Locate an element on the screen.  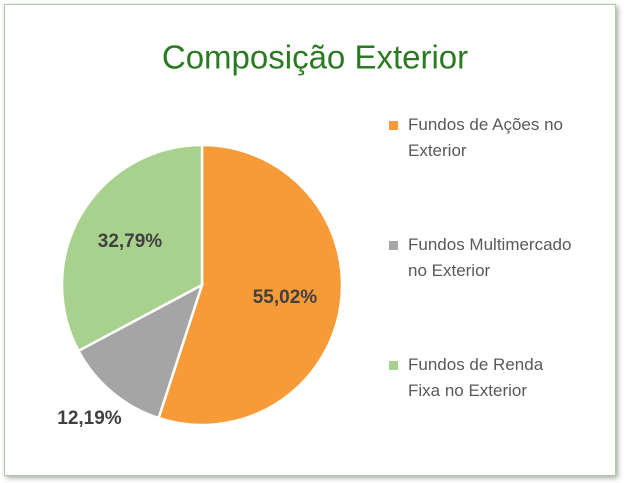
data-label: 55,02% is located at coordinates (285, 297).